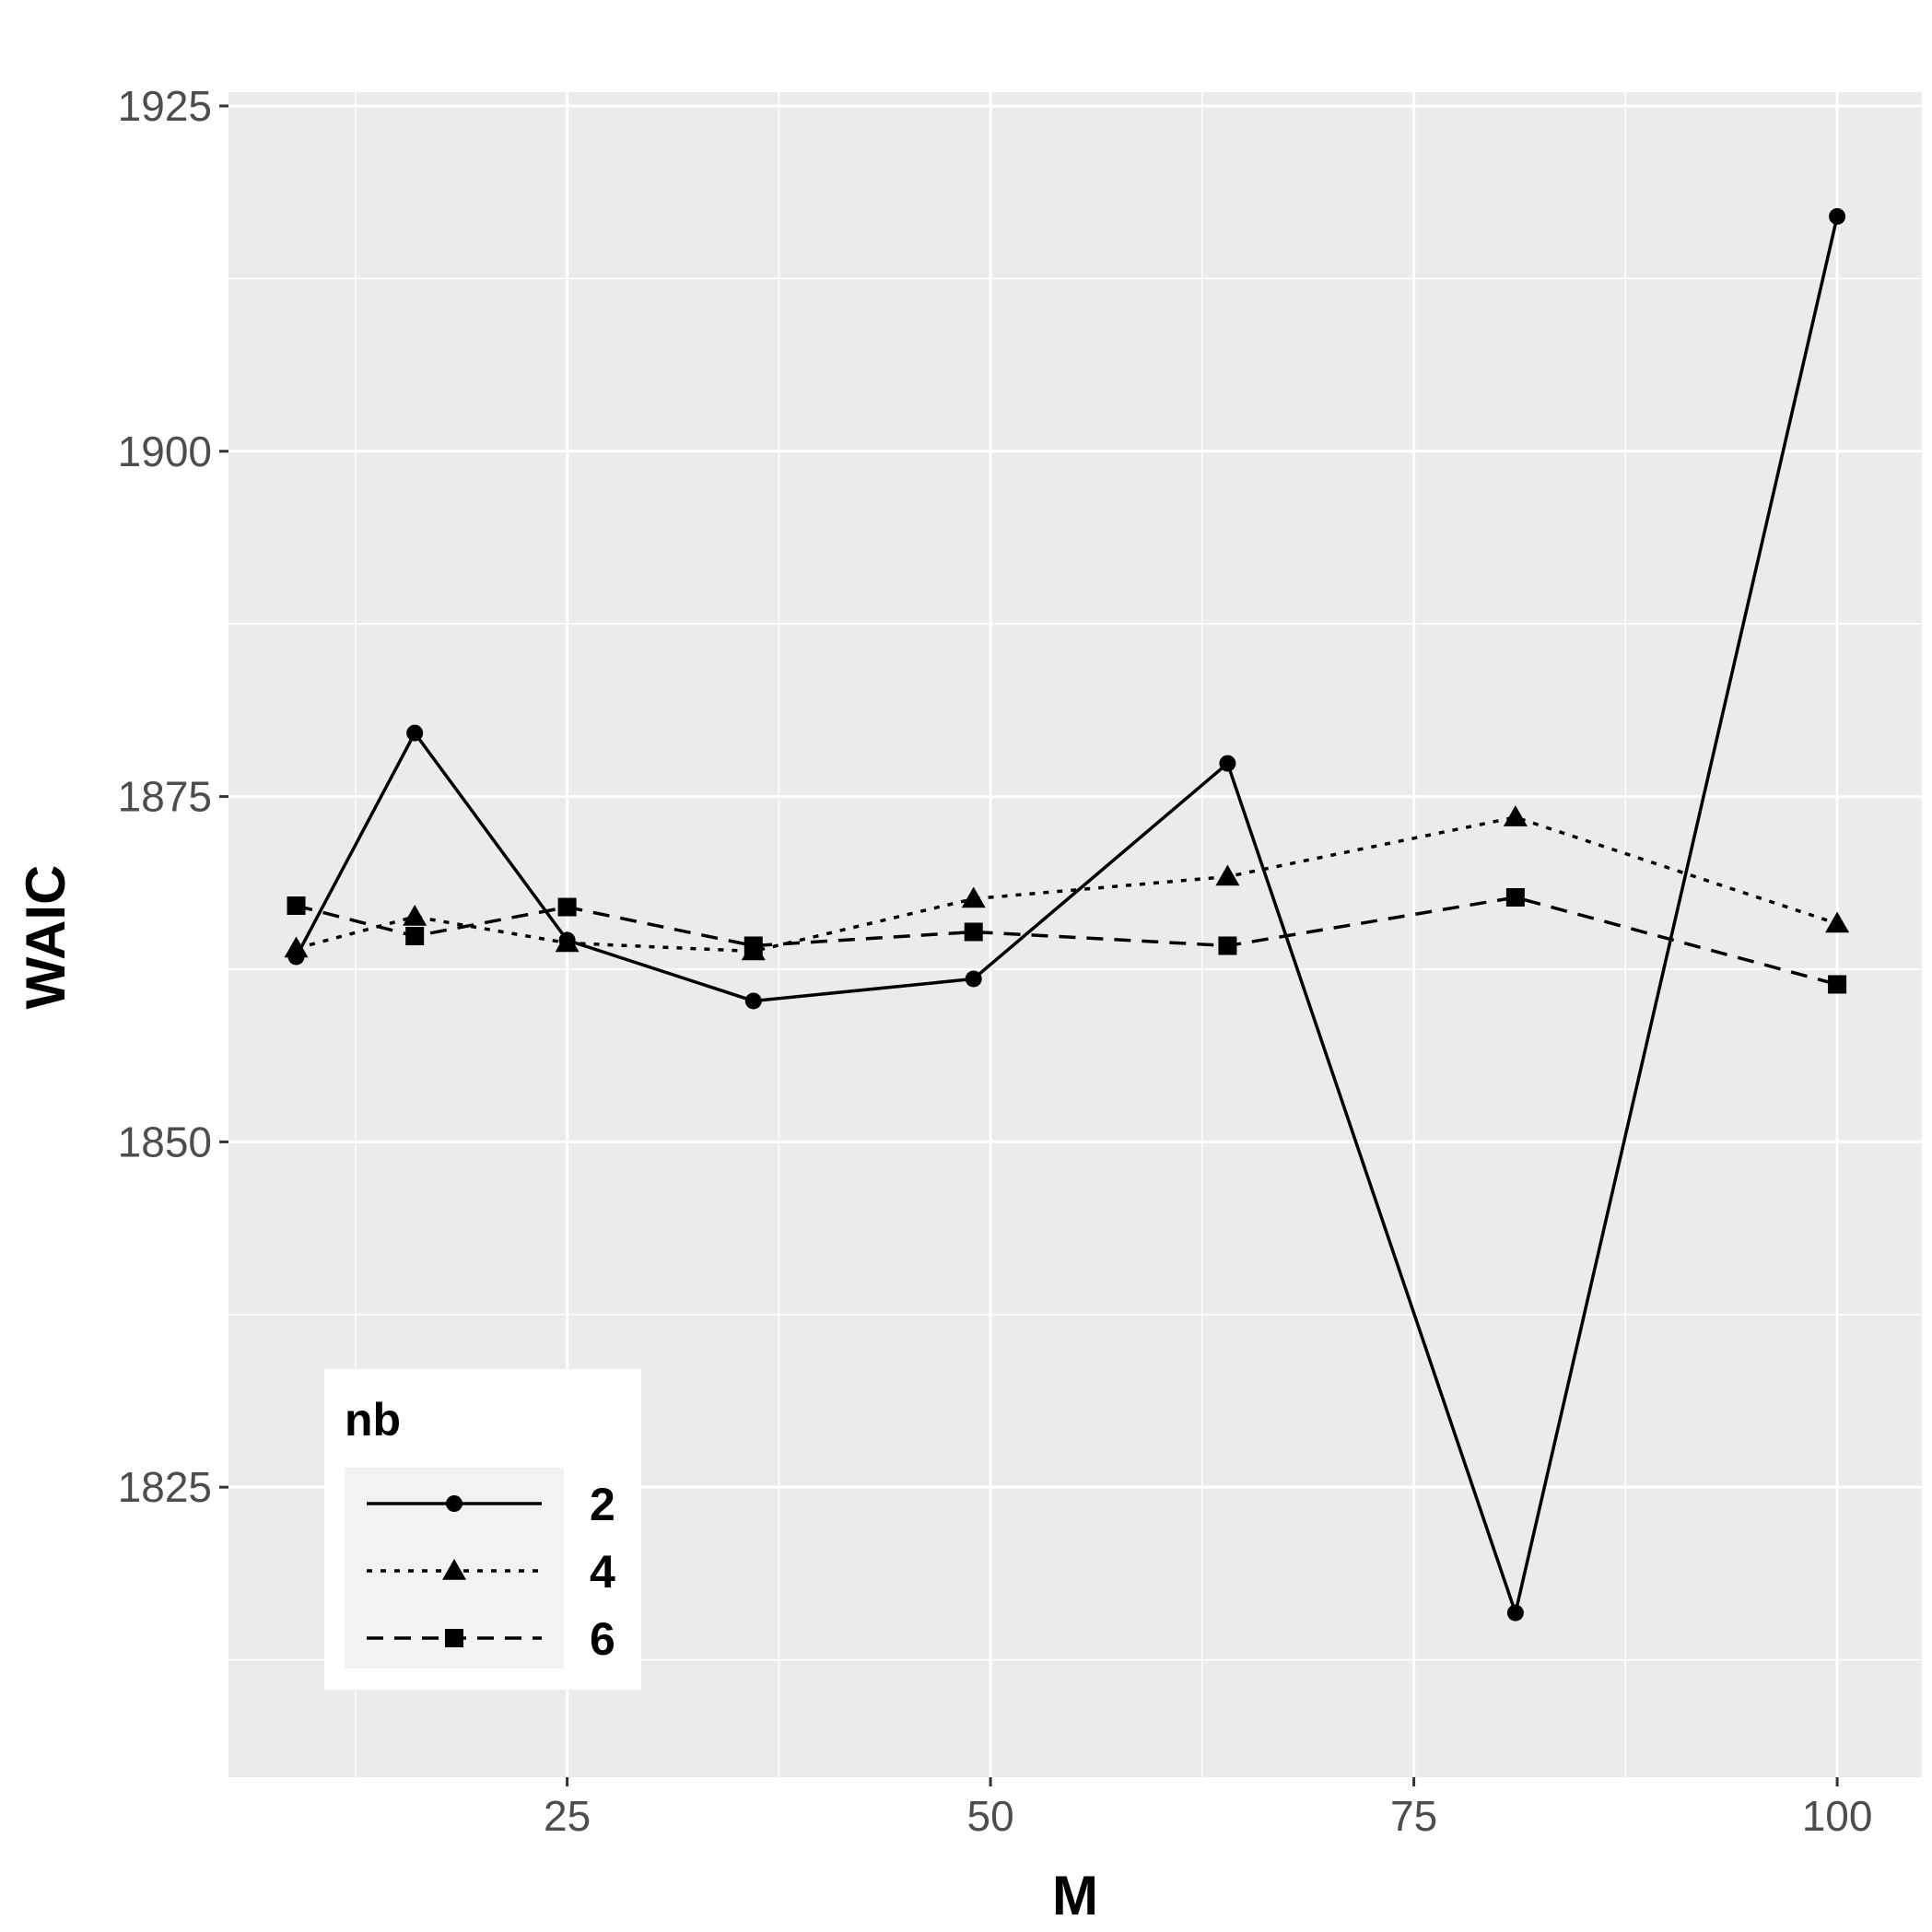 The height and width of the screenshot is (1932, 1932). Describe the element at coordinates (990, 1816) in the screenshot. I see `x-tick-label: 50` at that location.